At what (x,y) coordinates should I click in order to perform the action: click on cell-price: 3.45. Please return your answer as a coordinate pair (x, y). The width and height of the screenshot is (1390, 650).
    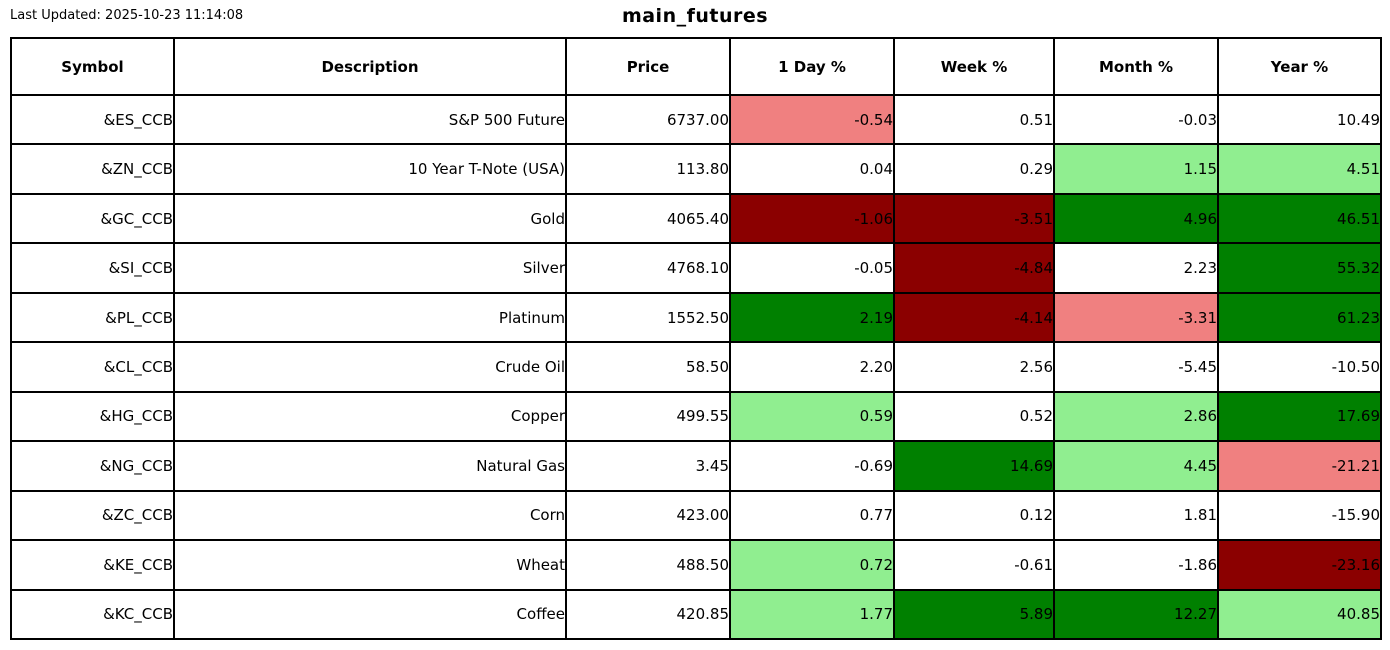
    Looking at the image, I should click on (648, 466).